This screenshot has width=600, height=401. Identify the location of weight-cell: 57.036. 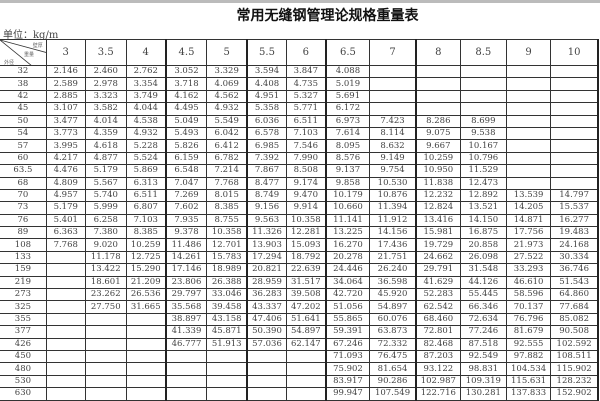
(266, 344).